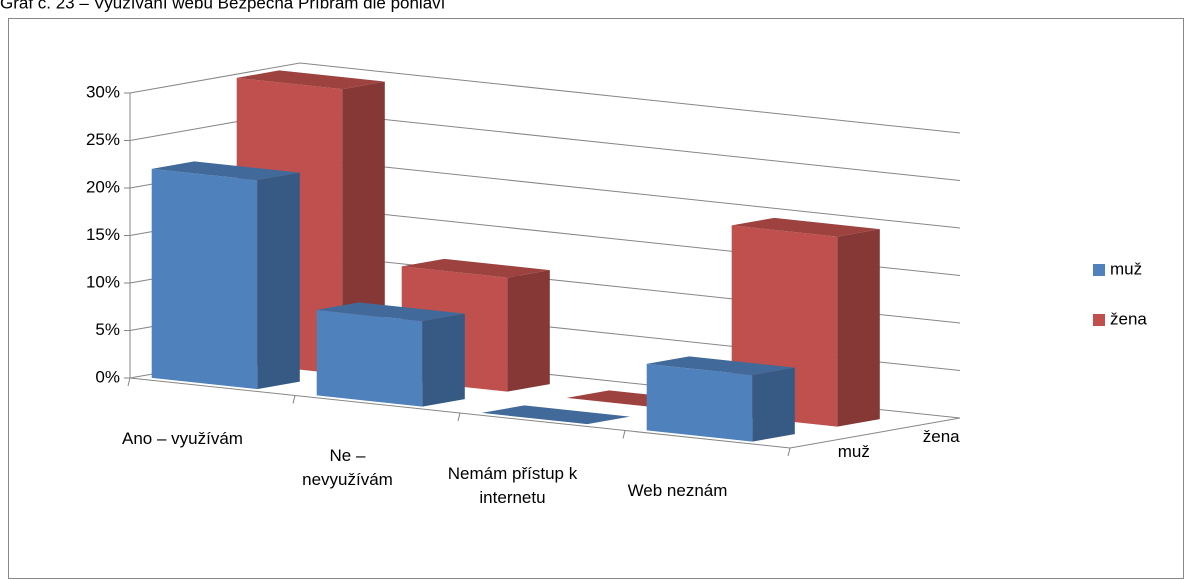 The image size is (1185, 580). Describe the element at coordinates (347, 468) in the screenshot. I see `x-tick-label: Ne – nevyužívám` at that location.